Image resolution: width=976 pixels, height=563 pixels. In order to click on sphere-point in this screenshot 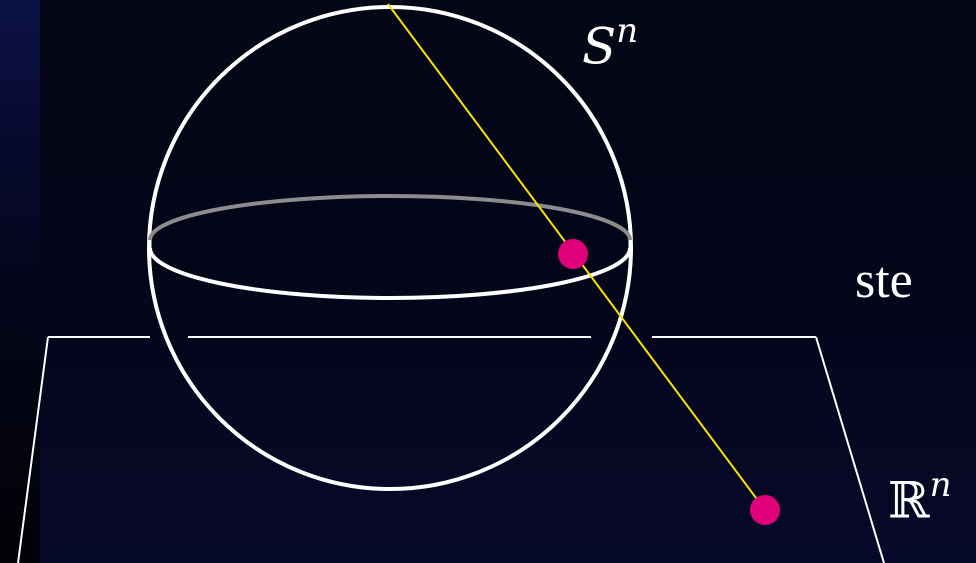, I will do `click(573, 254)`.